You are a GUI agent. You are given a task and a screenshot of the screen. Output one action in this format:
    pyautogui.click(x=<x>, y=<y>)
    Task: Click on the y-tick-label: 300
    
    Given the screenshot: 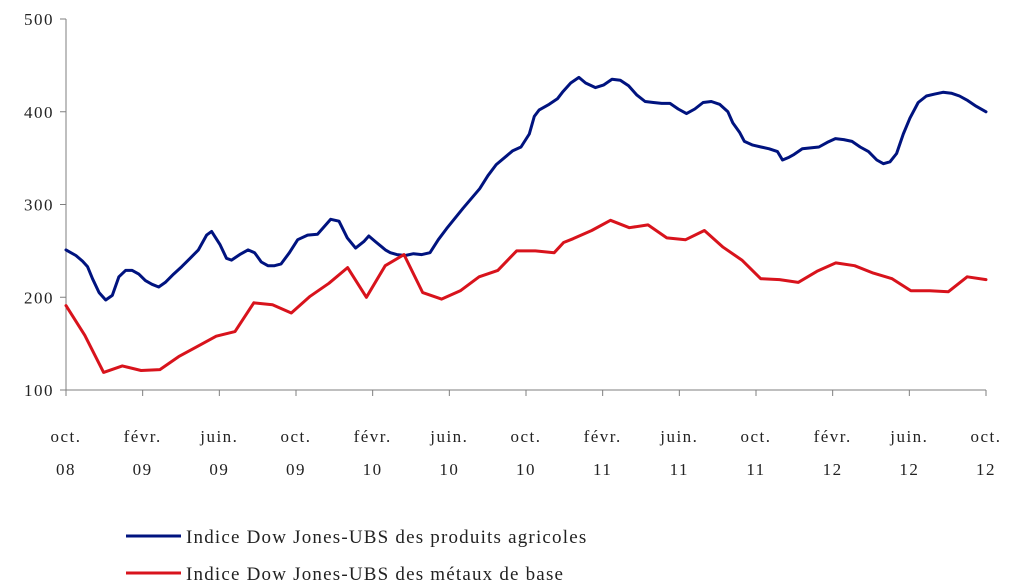 What is the action you would take?
    pyautogui.click(x=39, y=205)
    